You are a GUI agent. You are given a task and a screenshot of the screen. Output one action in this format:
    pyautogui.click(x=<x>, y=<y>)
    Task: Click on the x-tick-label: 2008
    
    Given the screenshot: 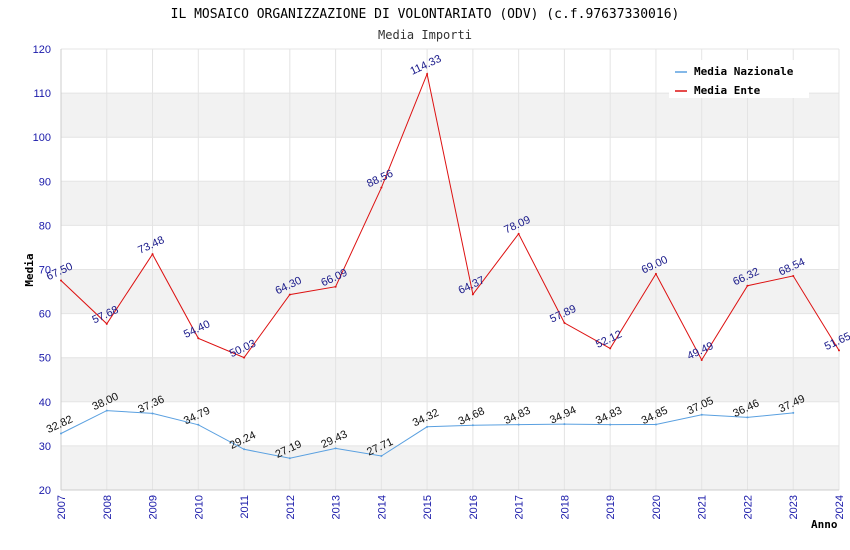 What is the action you would take?
    pyautogui.click(x=108, y=507)
    